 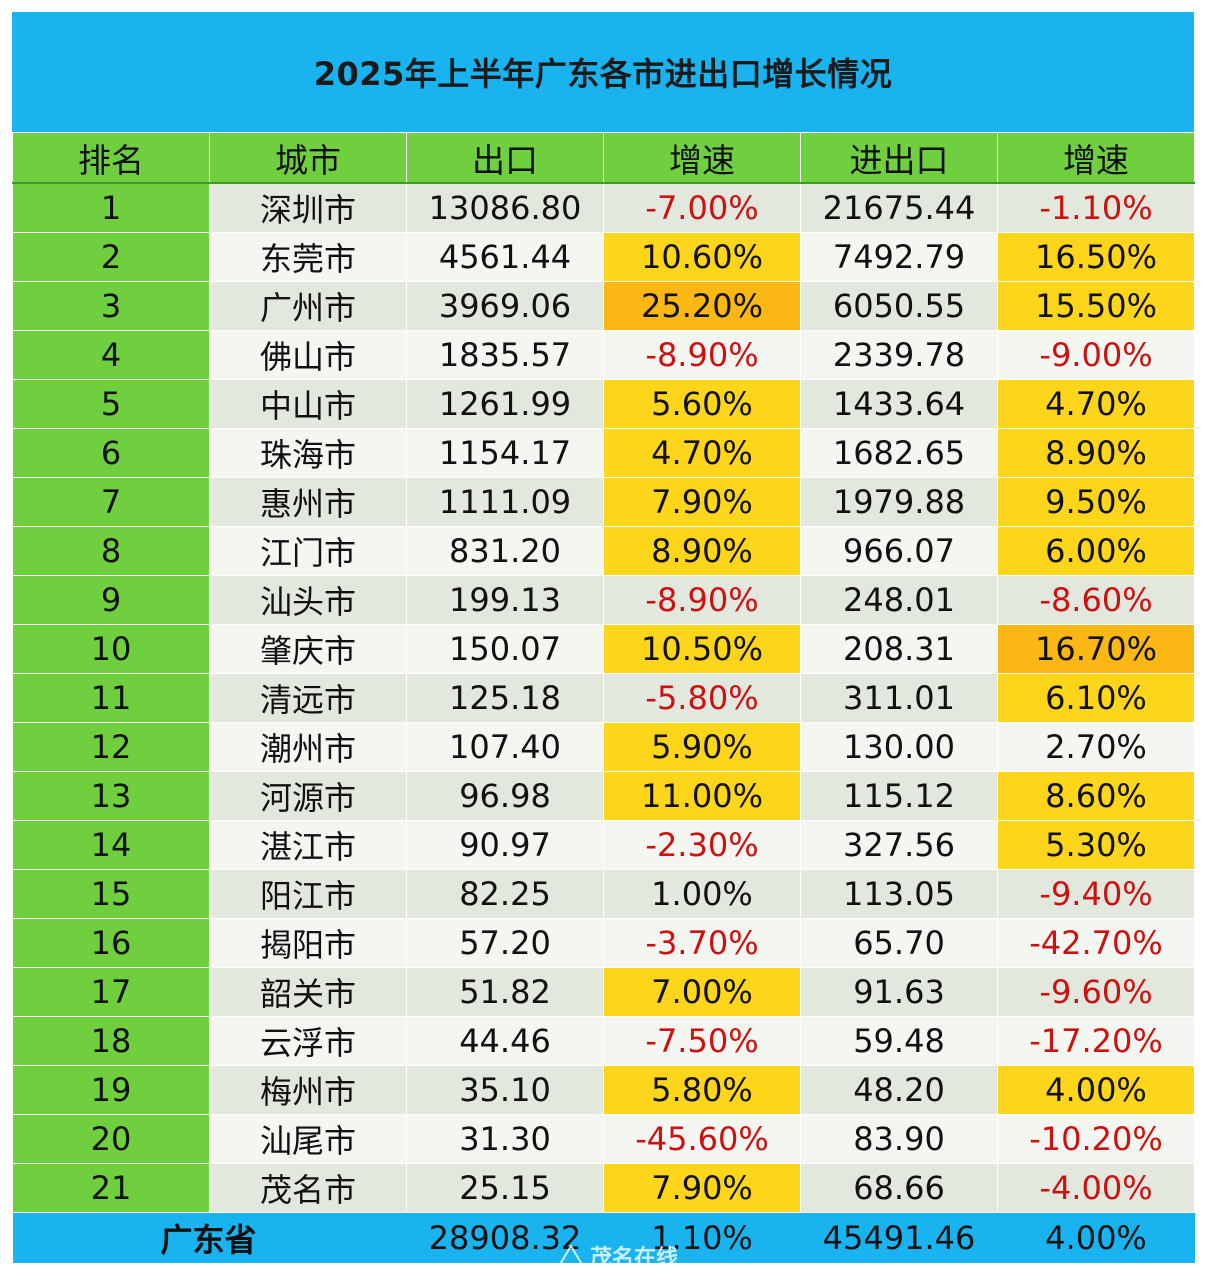 I want to click on total-growth-cell: -9.40%, so click(x=1096, y=894).